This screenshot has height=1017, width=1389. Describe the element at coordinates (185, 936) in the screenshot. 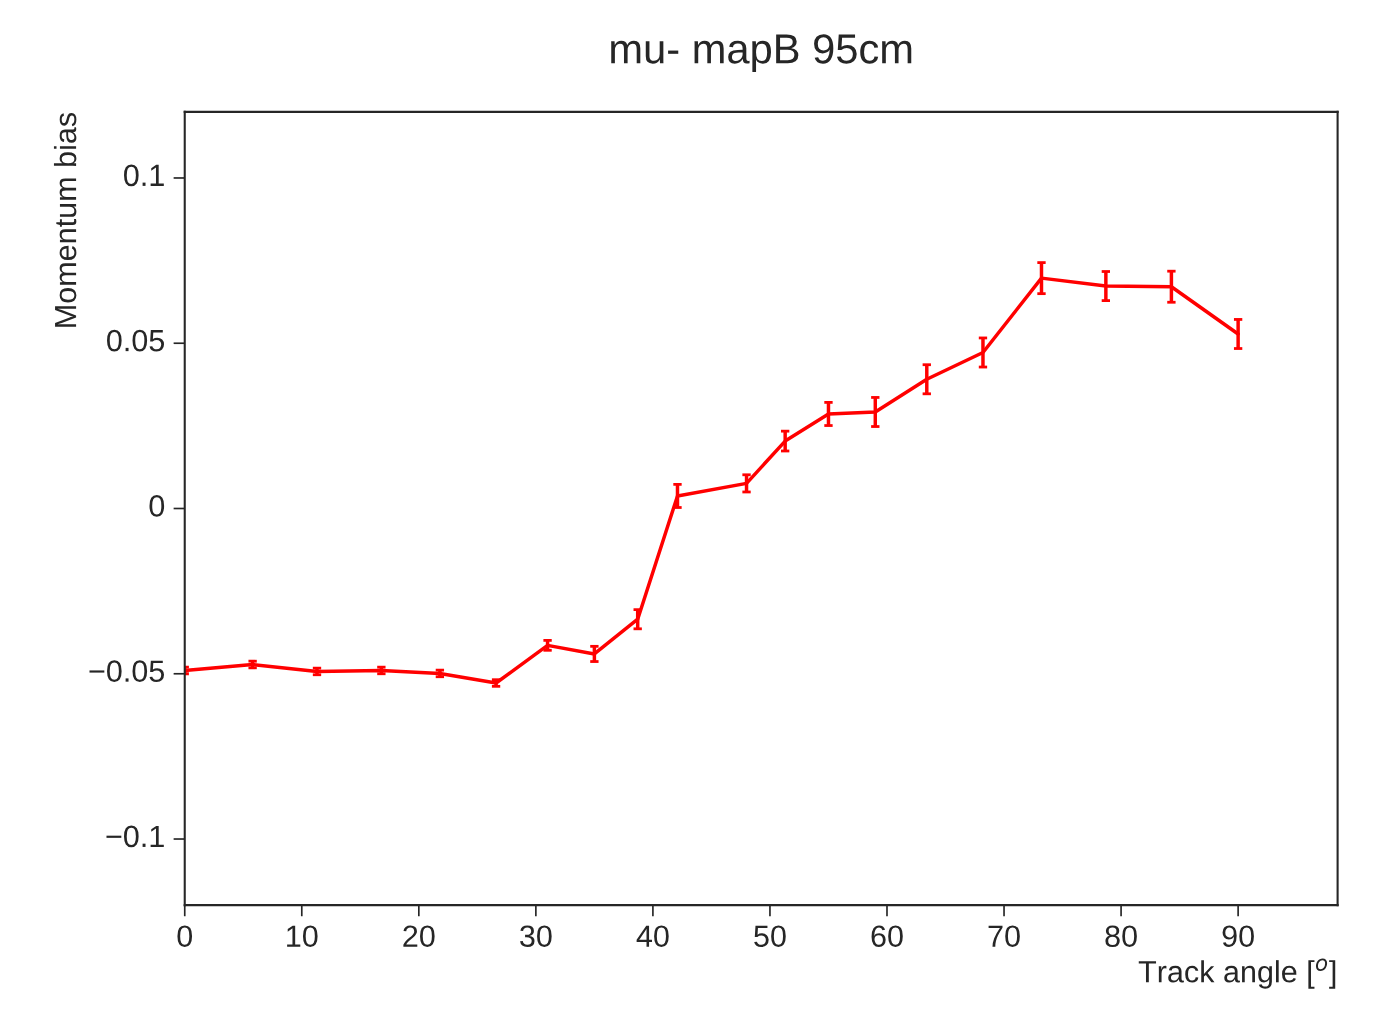

I see `x-tick-label: 0` at that location.